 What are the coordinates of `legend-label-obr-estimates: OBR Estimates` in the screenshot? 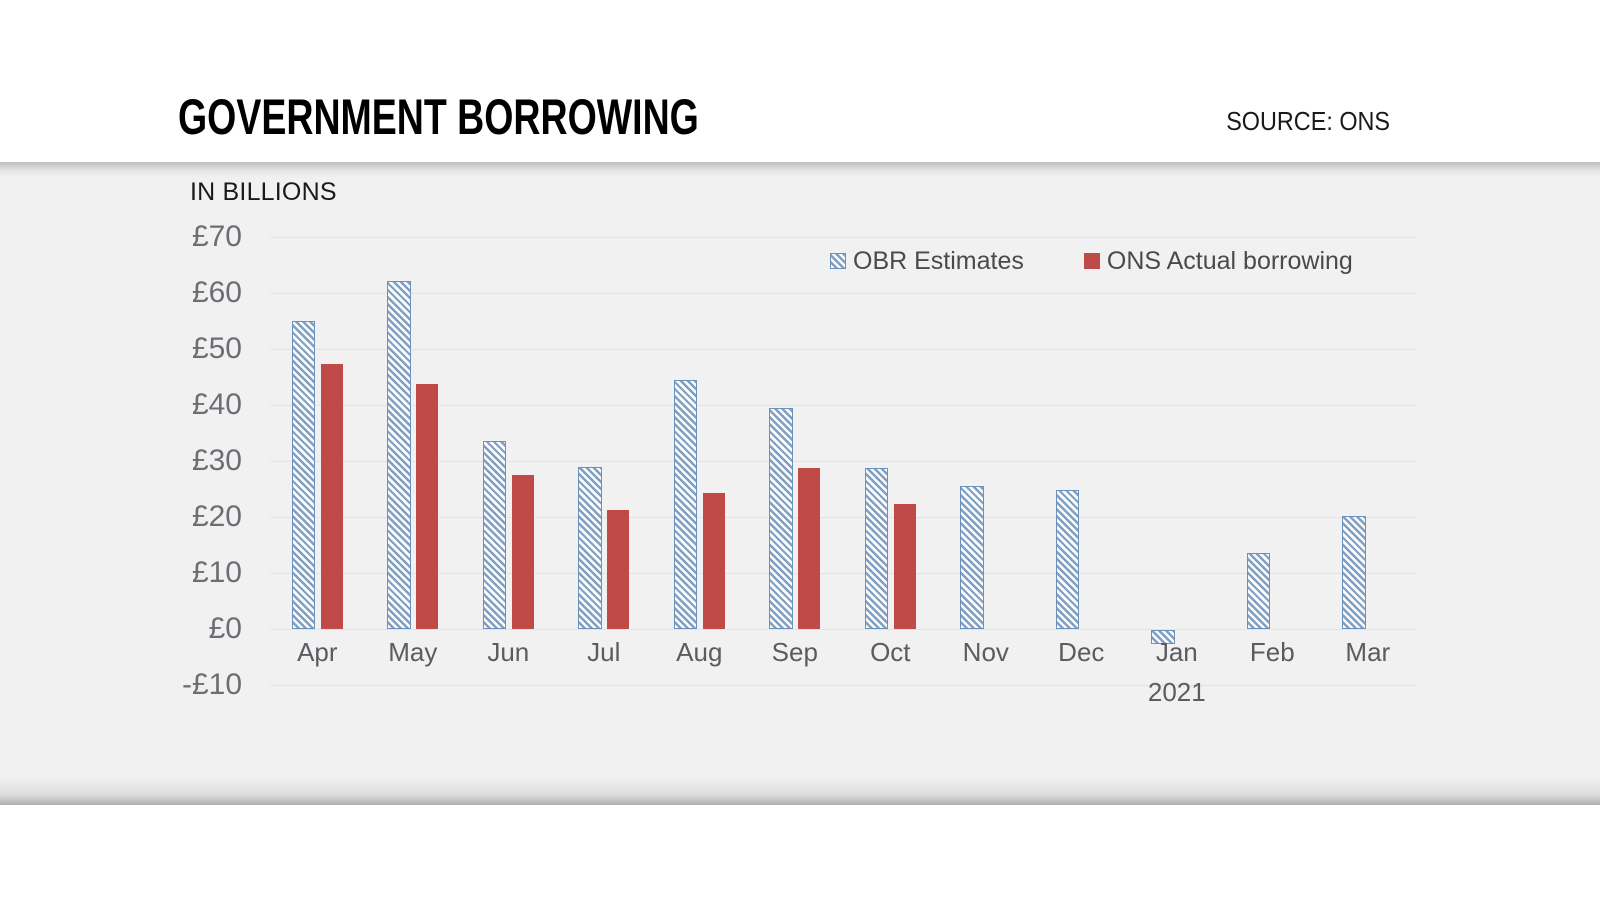 It's located at (938, 260).